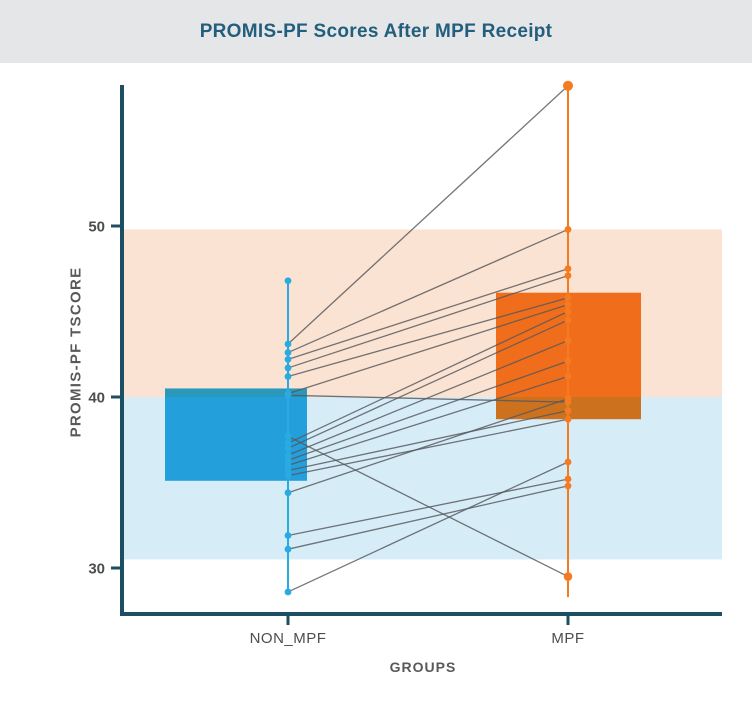  Describe the element at coordinates (96, 398) in the screenshot. I see `y-tick-label: 40` at that location.